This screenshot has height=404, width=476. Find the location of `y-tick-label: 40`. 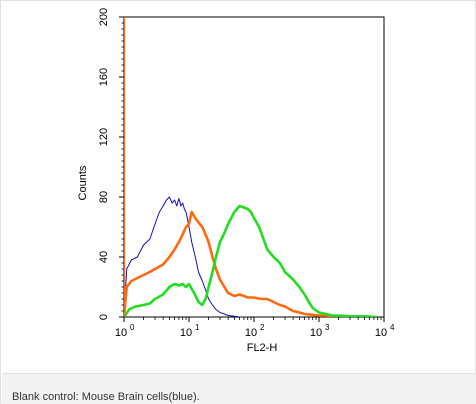

y-tick-label: 40 is located at coordinates (104, 257).